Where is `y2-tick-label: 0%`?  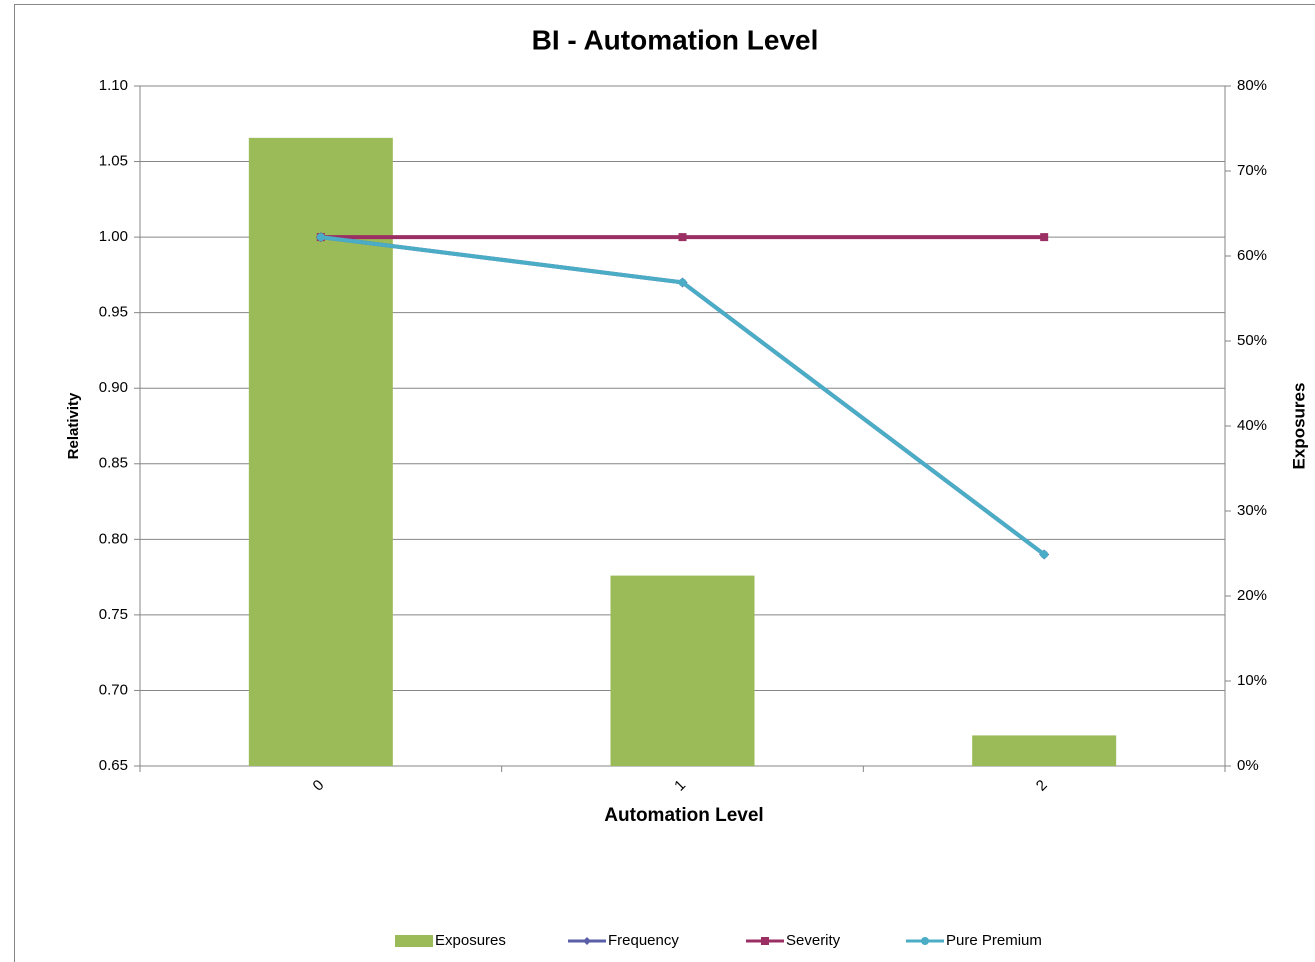 y2-tick-label: 0% is located at coordinates (1248, 765).